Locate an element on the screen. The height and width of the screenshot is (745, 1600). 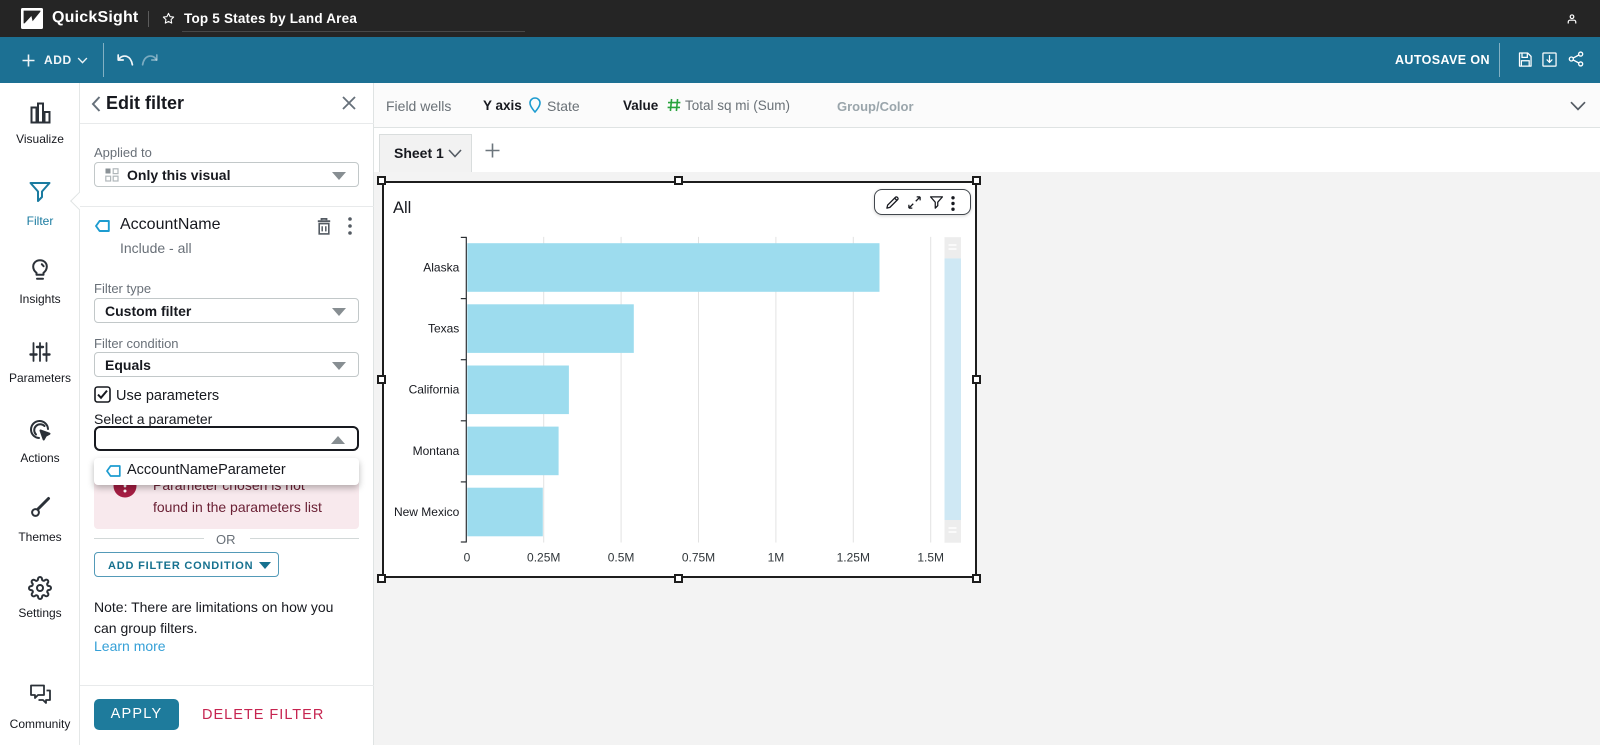
svg-text: California is located at coordinates (434, 390).